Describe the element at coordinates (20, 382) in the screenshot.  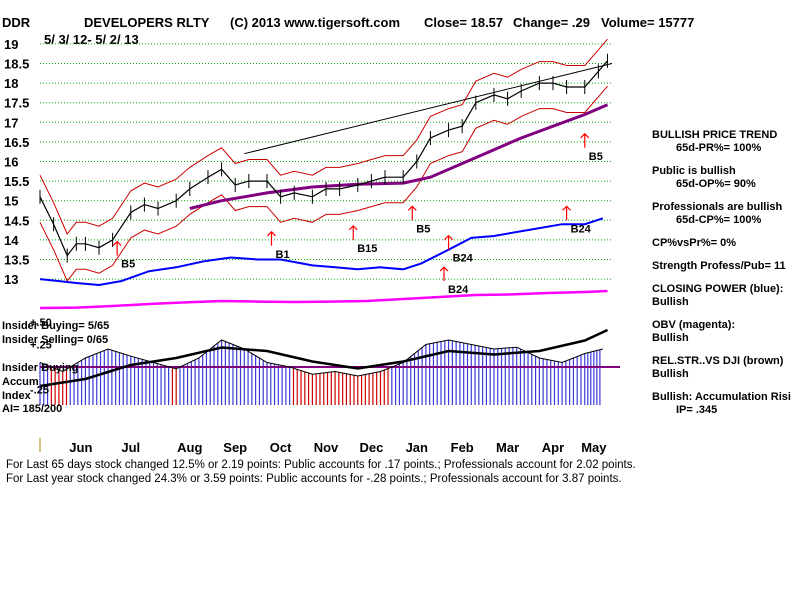
I see `accum-label: Accum` at that location.